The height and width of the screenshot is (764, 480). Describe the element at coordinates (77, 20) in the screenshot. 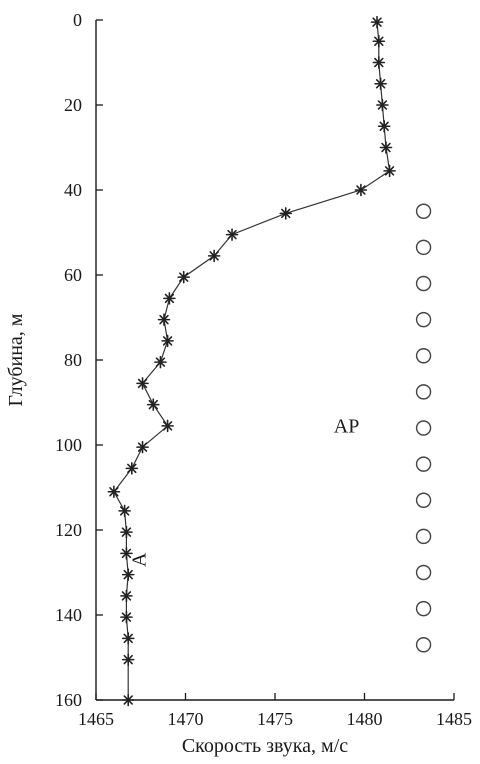

I see `y-tick-label: 0` at that location.